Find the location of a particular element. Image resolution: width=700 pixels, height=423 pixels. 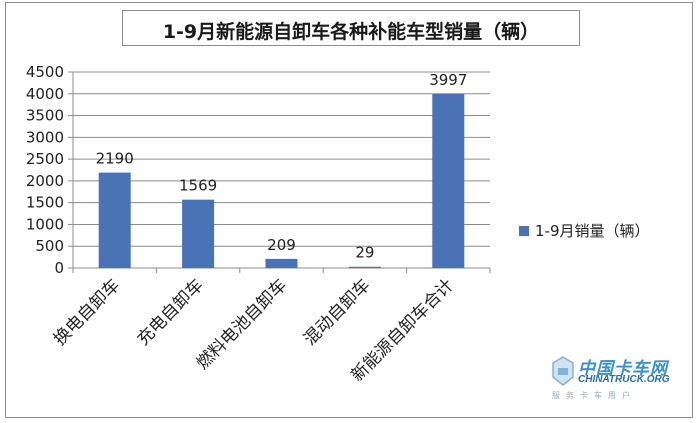

y-tick-label: 3500 is located at coordinates (45, 116).